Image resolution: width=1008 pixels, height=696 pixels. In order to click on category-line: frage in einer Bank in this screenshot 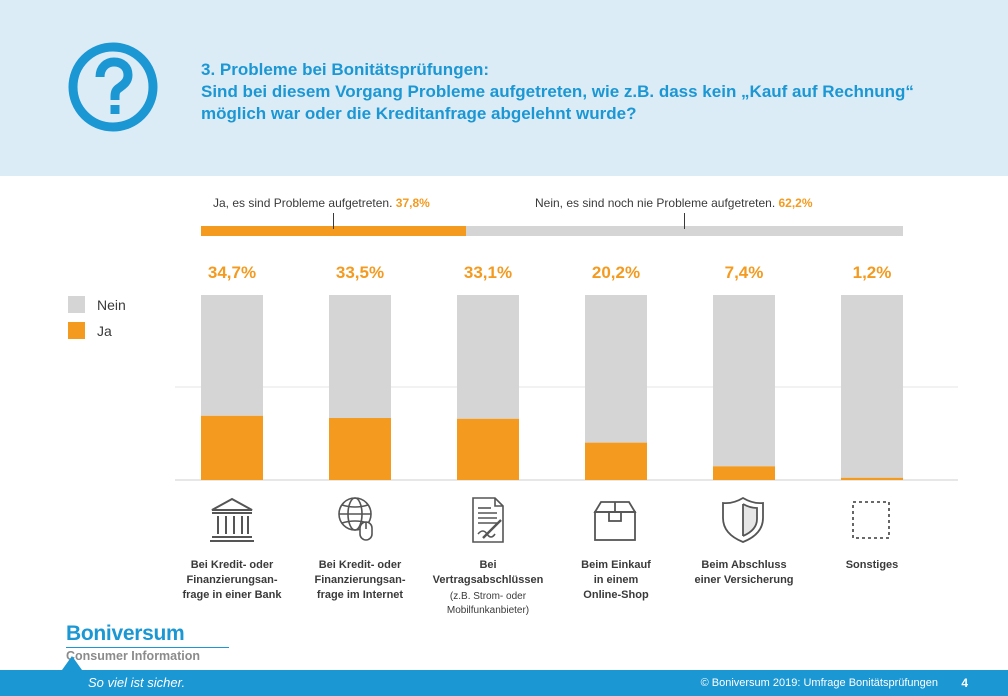, I will do `click(232, 595)`.